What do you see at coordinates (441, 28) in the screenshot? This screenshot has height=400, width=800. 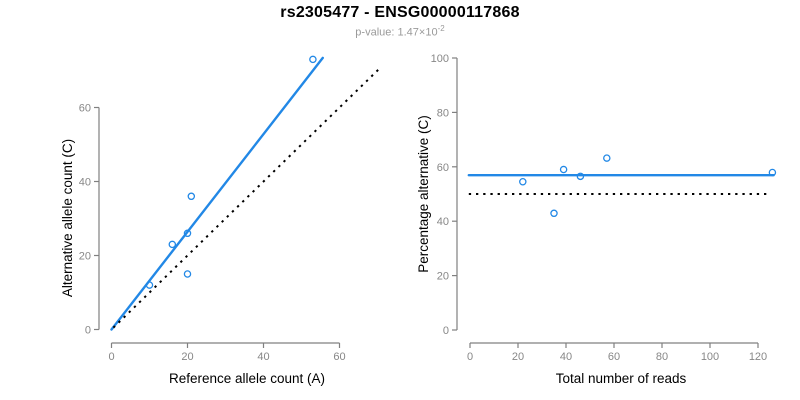 I see `pvalue-exponent: -2` at bounding box center [441, 28].